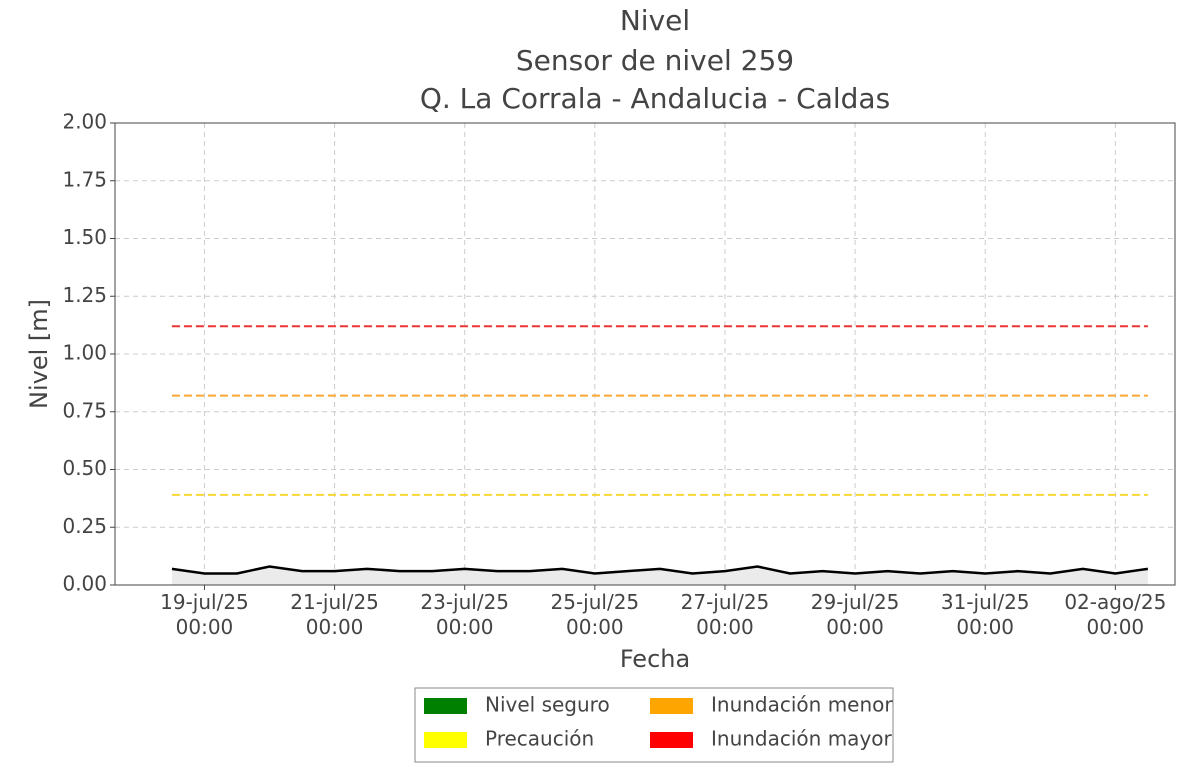 The image size is (1191, 763). Describe the element at coordinates (334, 614) in the screenshot. I see `x-tick-label: 21-jul/25 00:00` at that location.